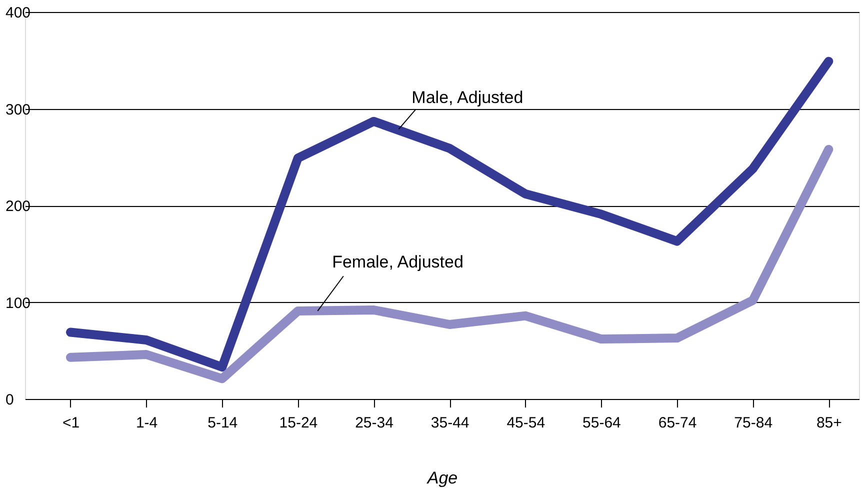 This screenshot has width=864, height=491. I want to click on x-tick-label: 15-24, so click(298, 423).